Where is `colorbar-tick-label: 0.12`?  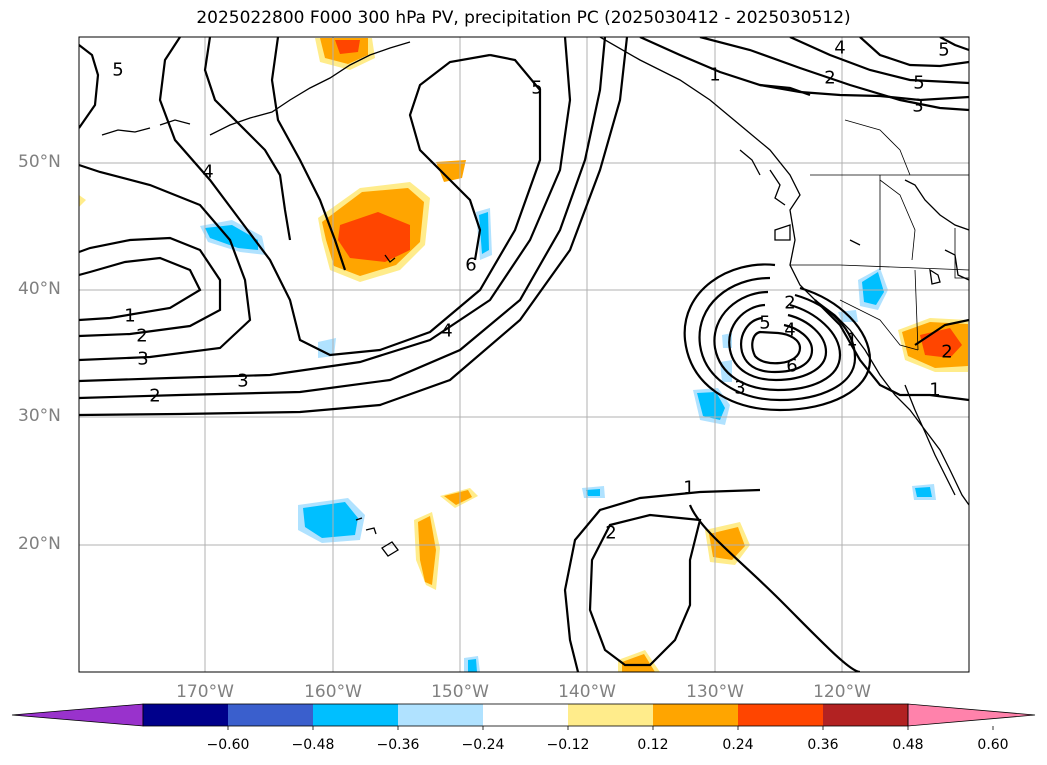 colorbar-tick-label: 0.12 is located at coordinates (653, 745).